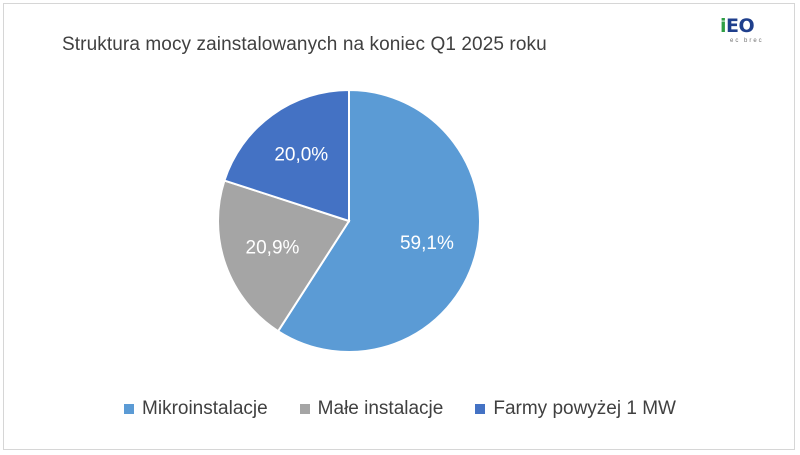  What do you see at coordinates (480, 409) in the screenshot?
I see `legend-swatch-farmy` at bounding box center [480, 409].